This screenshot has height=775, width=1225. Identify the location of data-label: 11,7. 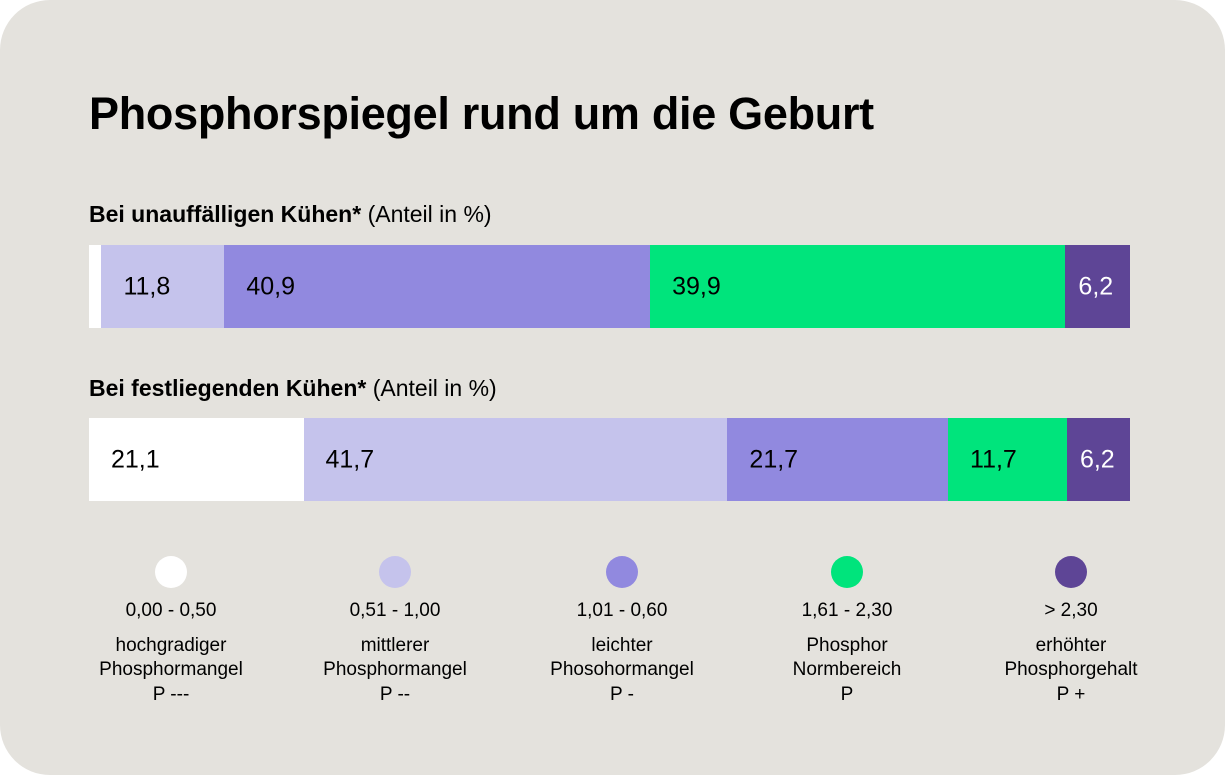
(993, 459).